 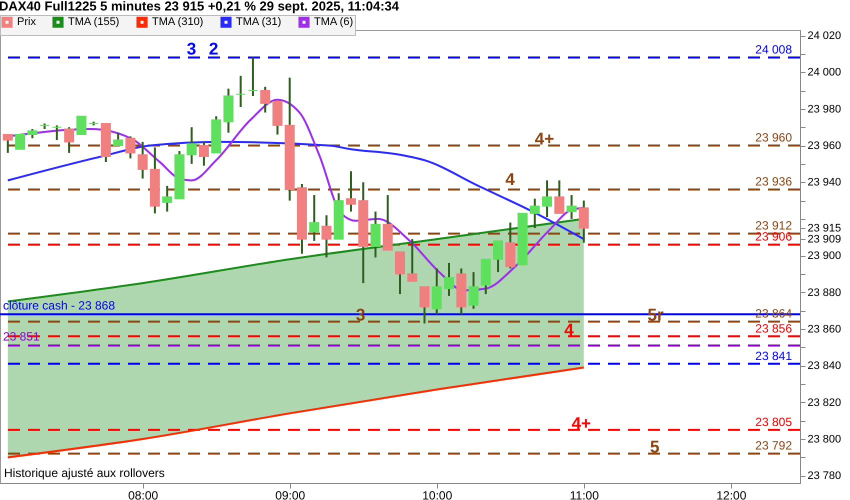 I want to click on ref-line-label: 23 792, so click(x=773, y=445).